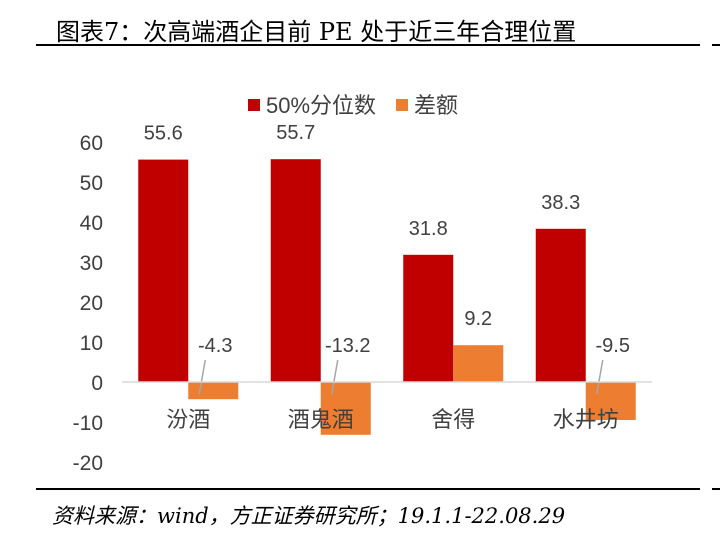  What do you see at coordinates (91, 183) in the screenshot?
I see `y-tick-label: 50` at bounding box center [91, 183].